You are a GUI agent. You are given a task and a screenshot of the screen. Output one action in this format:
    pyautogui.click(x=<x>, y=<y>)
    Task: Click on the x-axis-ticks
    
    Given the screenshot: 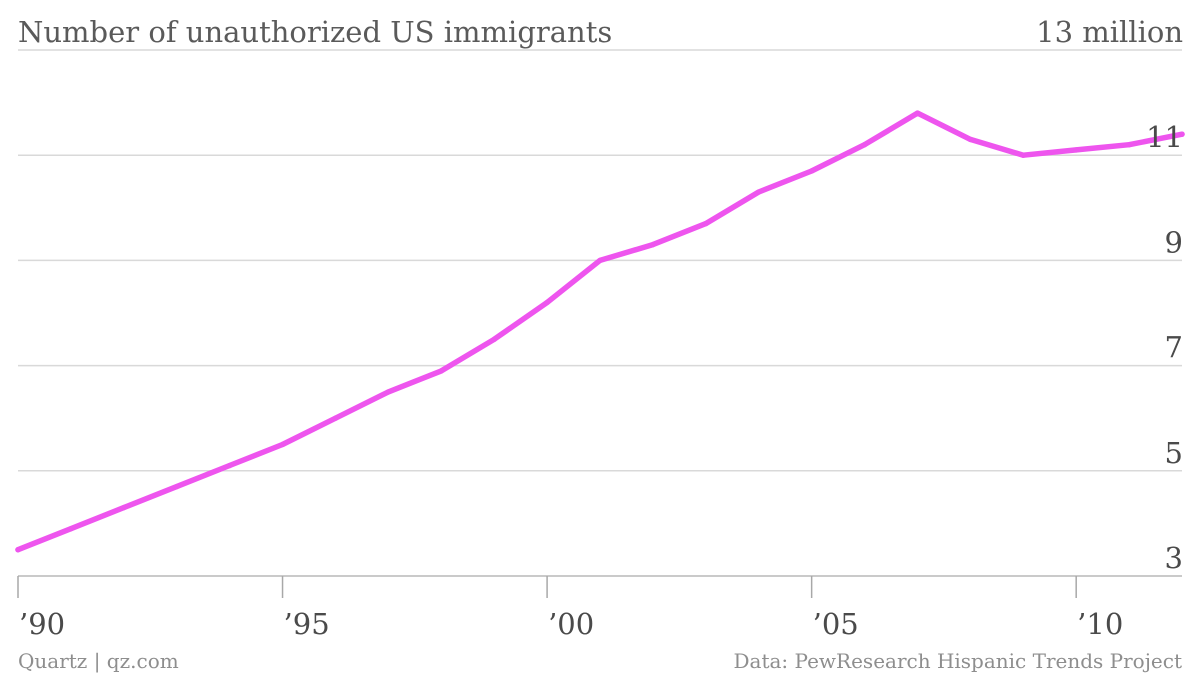 What is the action you would take?
    pyautogui.click(x=547, y=587)
    